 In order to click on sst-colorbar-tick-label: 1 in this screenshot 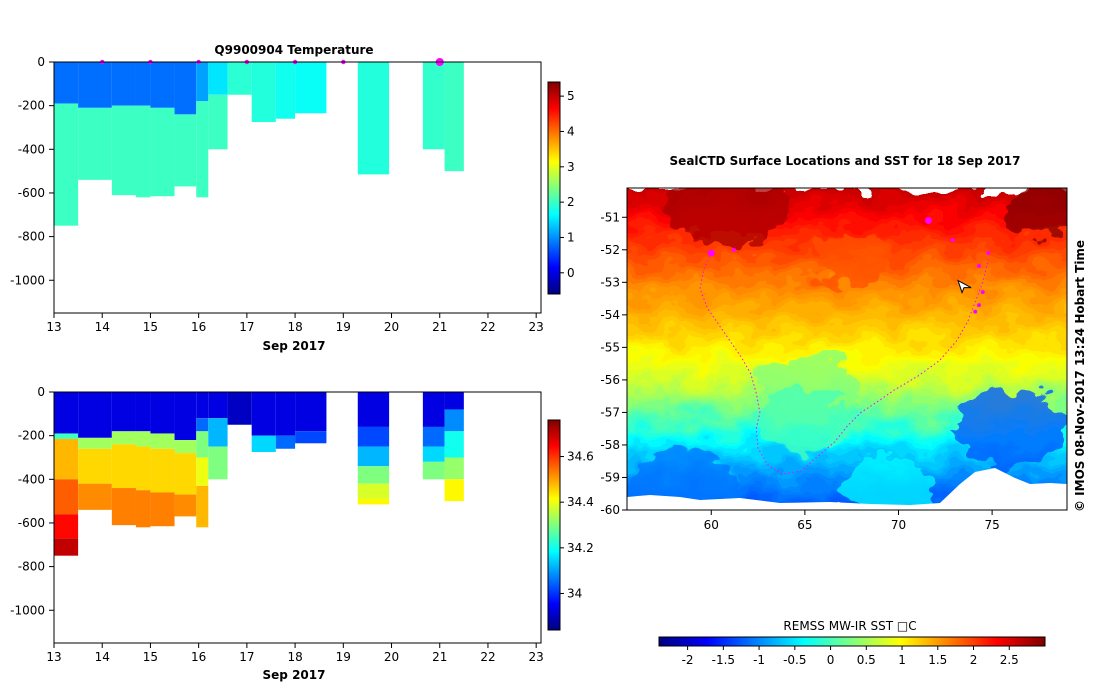, I will do `click(902, 660)`.